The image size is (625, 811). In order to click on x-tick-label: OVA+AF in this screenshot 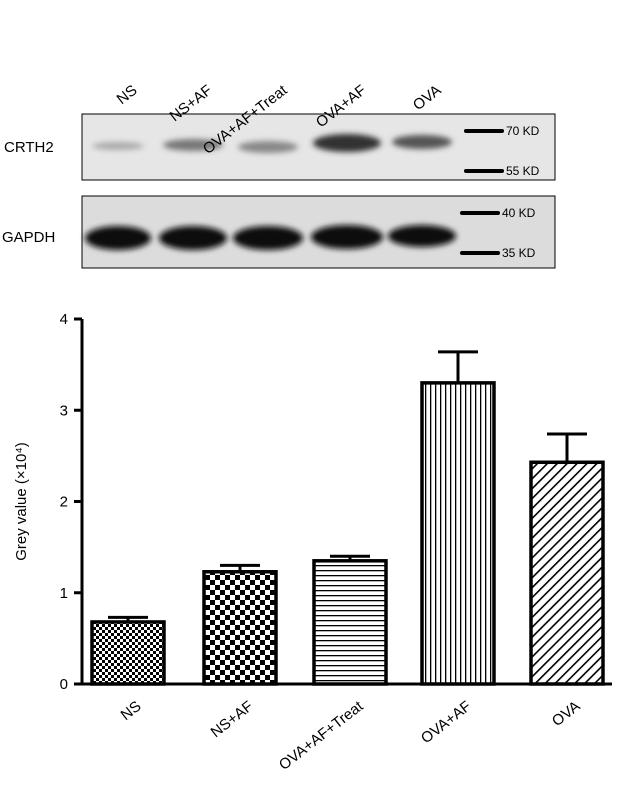, I will do `click(446, 722)`.